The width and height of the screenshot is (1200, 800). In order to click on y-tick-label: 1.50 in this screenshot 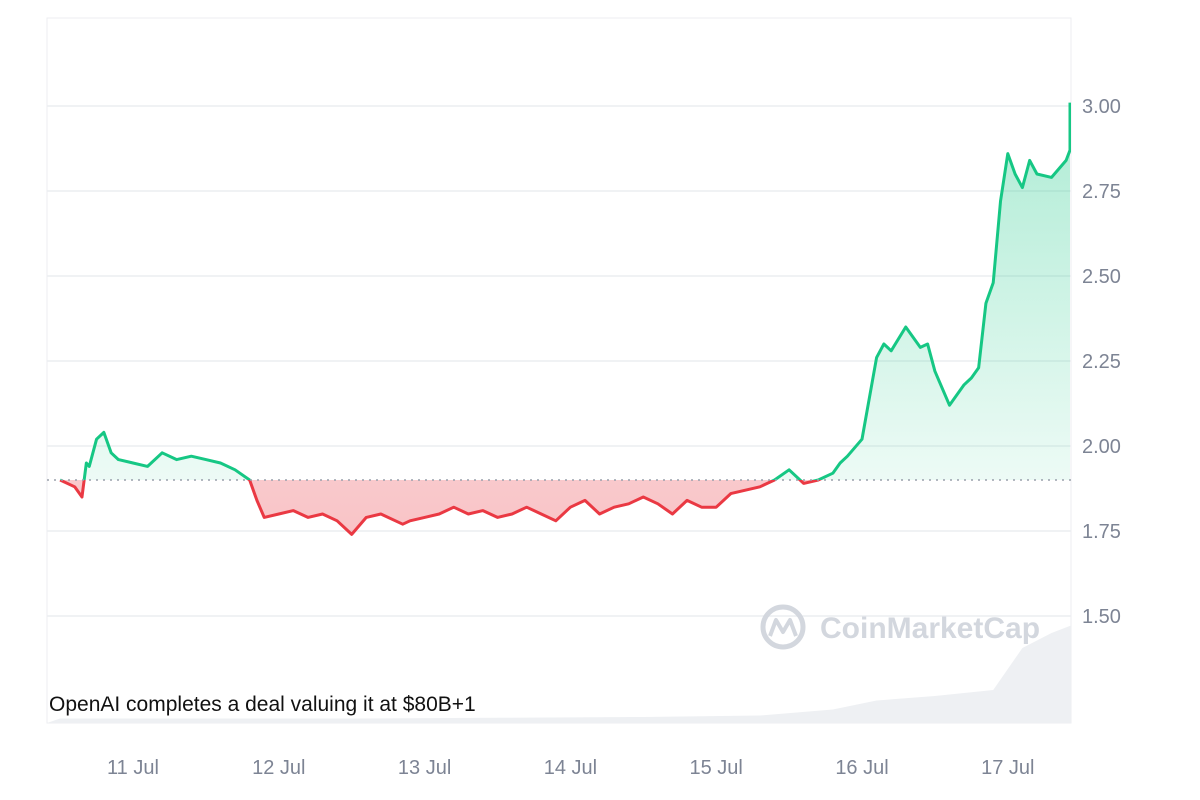, I will do `click(1101, 617)`.